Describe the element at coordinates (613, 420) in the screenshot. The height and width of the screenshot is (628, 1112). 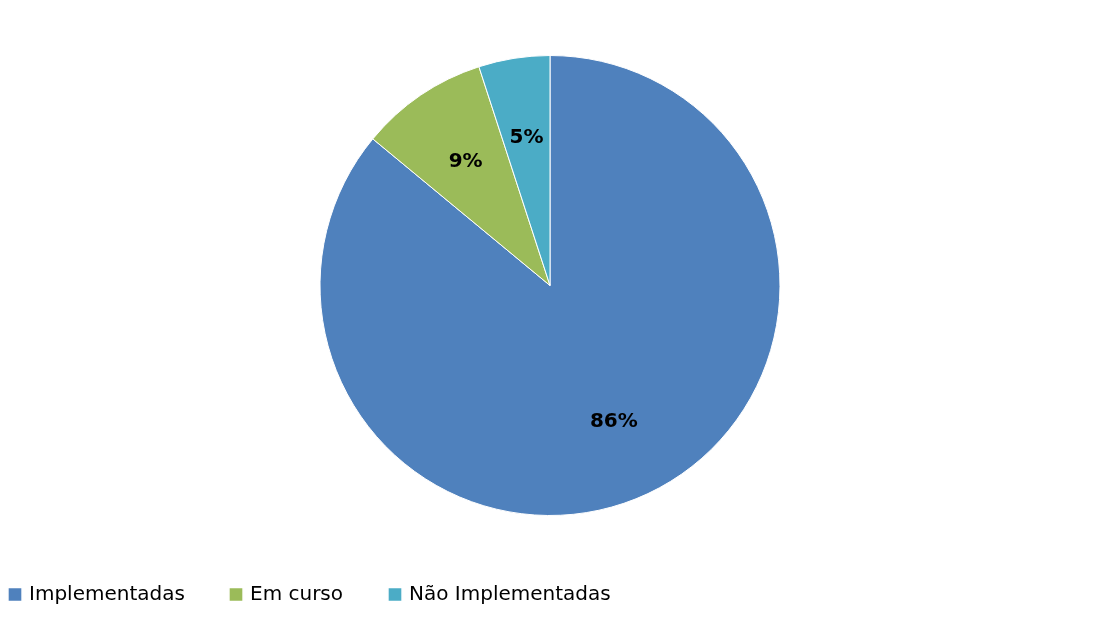
I see `data-label: 86%` at that location.